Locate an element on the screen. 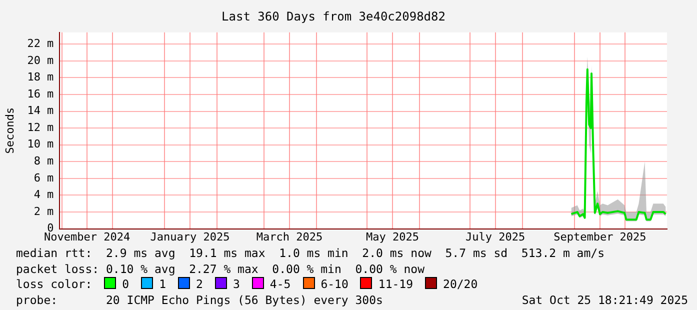  y-tick-label: 6 m is located at coordinates (44, 177).